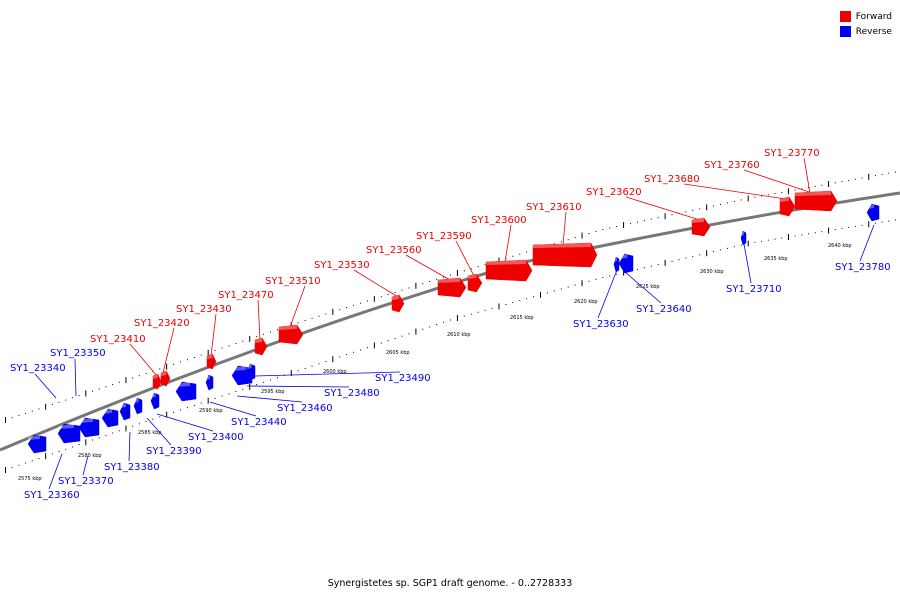 The height and width of the screenshot is (600, 900). I want to click on gene-label-reverse: SY1_23390, so click(174, 451).